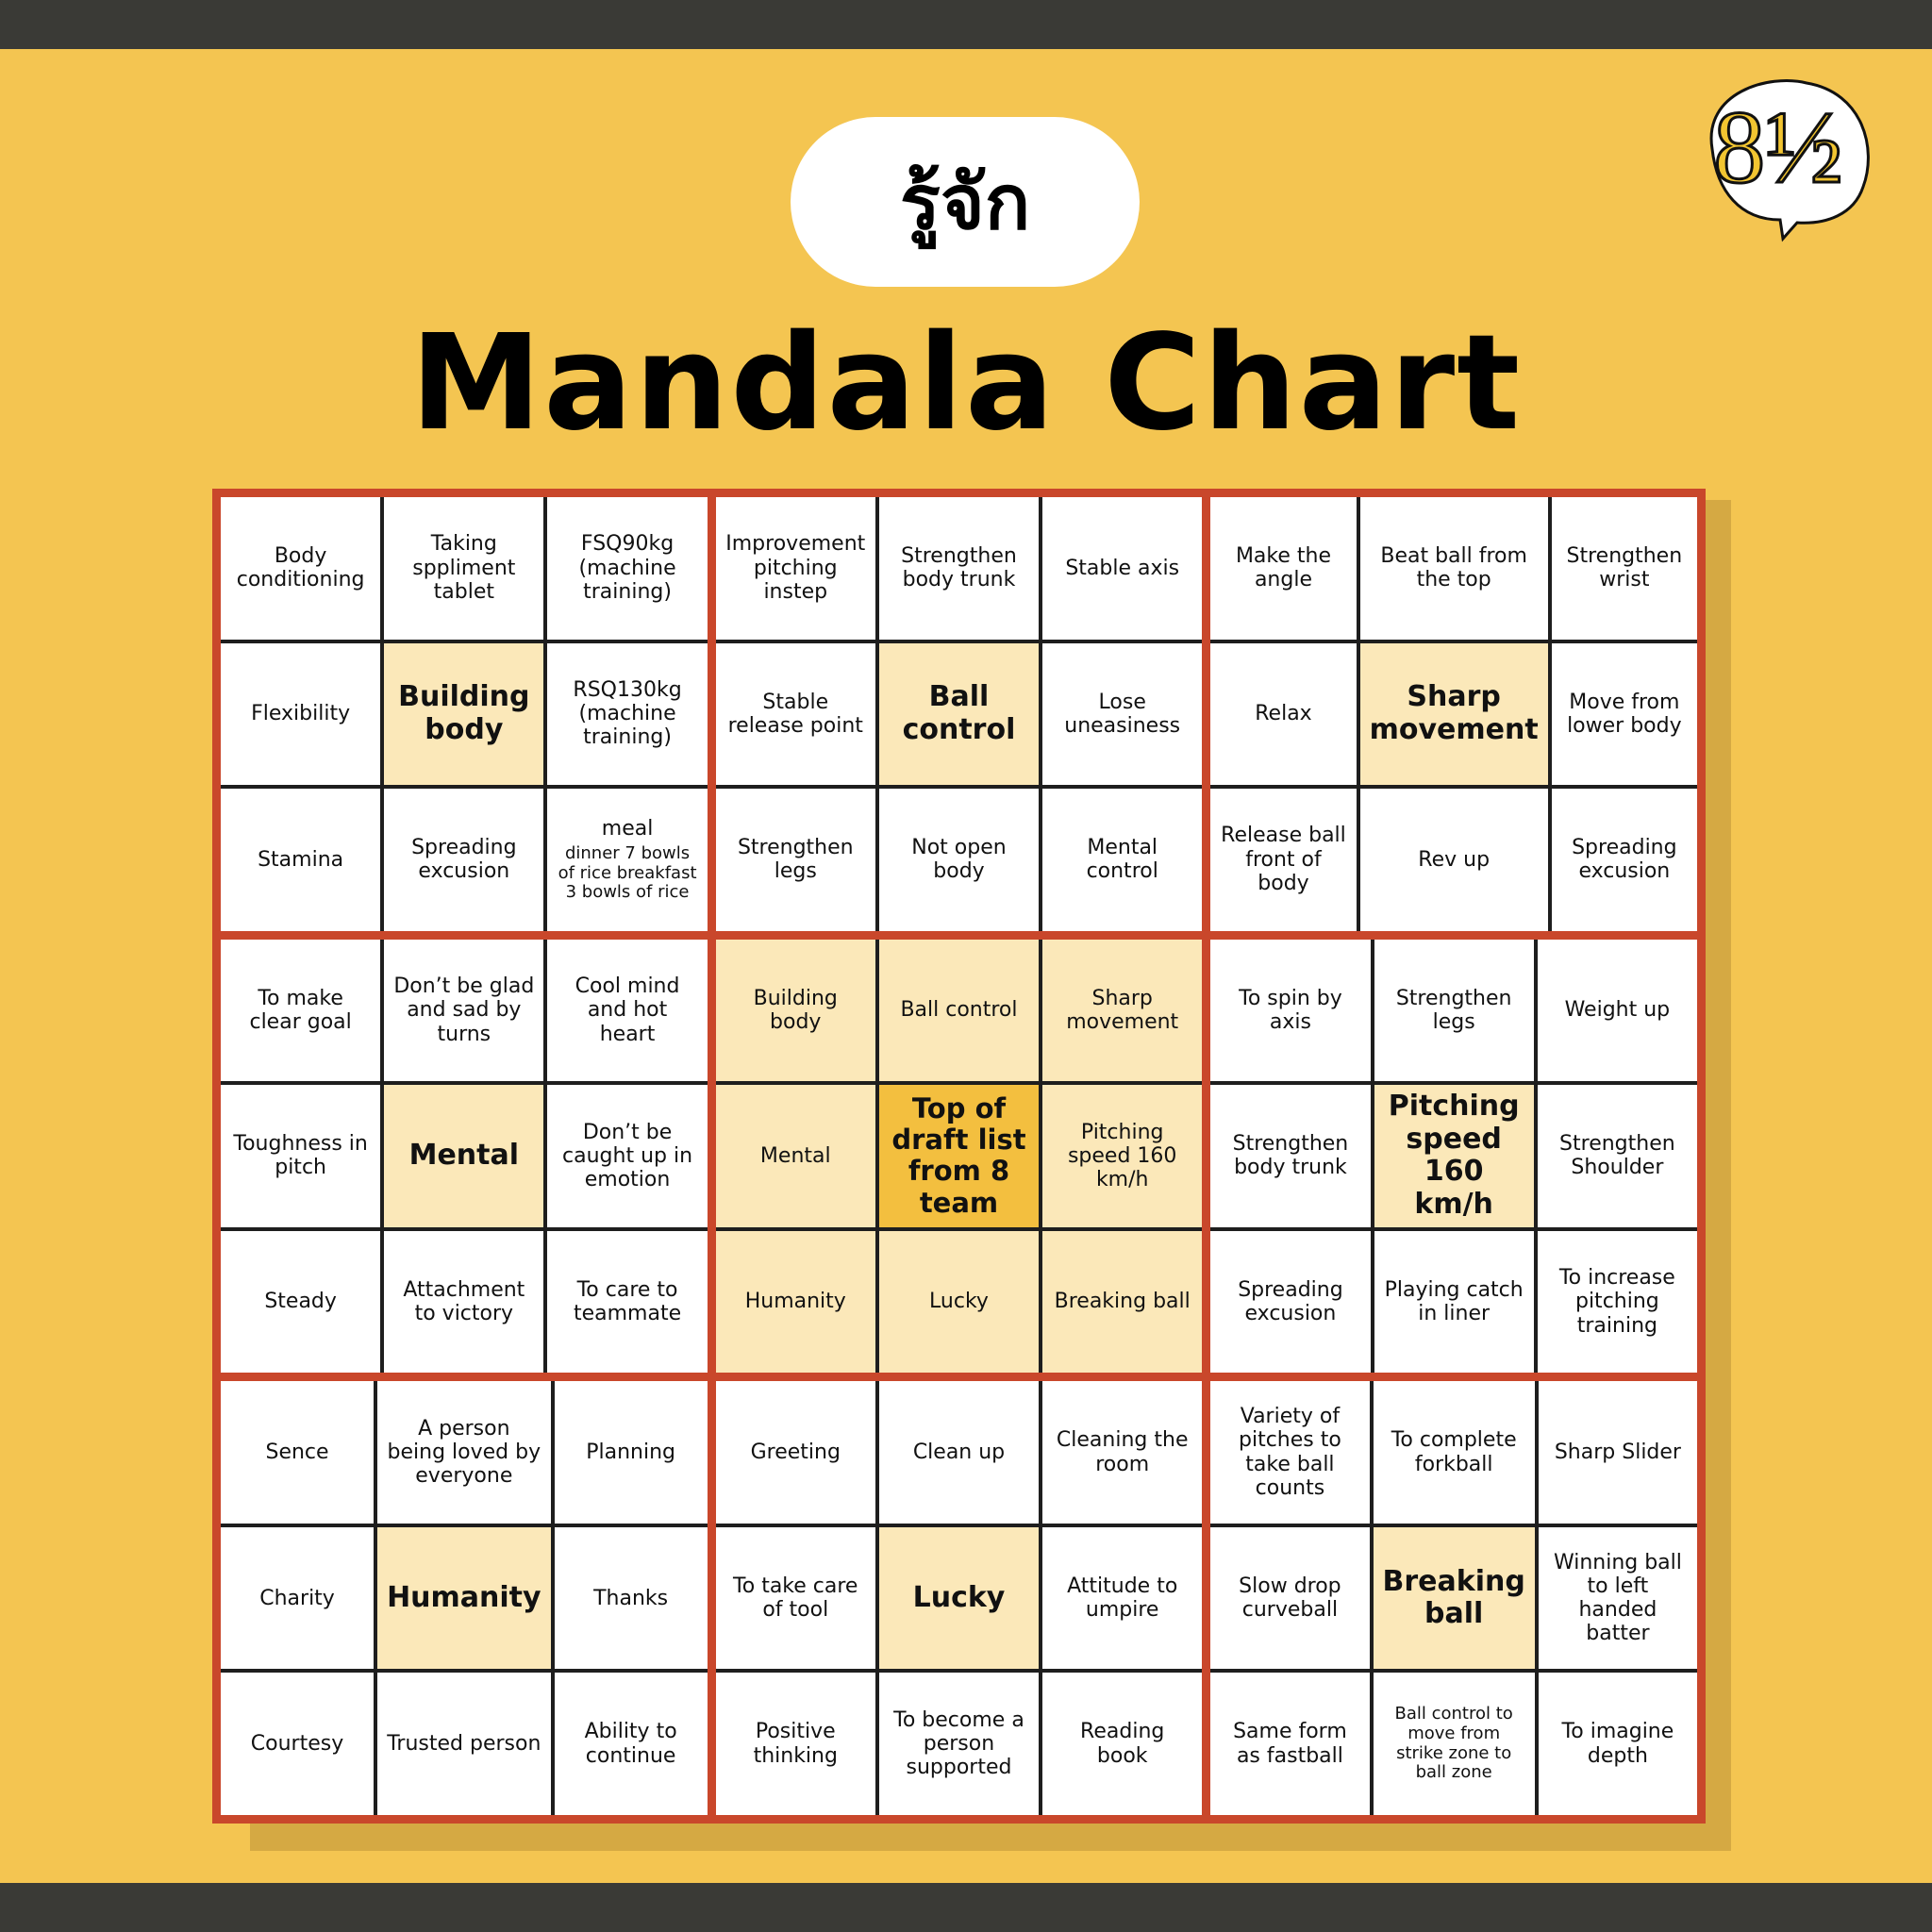  Describe the element at coordinates (1617, 1302) in the screenshot. I see `cell: To increase pitching training` at that location.